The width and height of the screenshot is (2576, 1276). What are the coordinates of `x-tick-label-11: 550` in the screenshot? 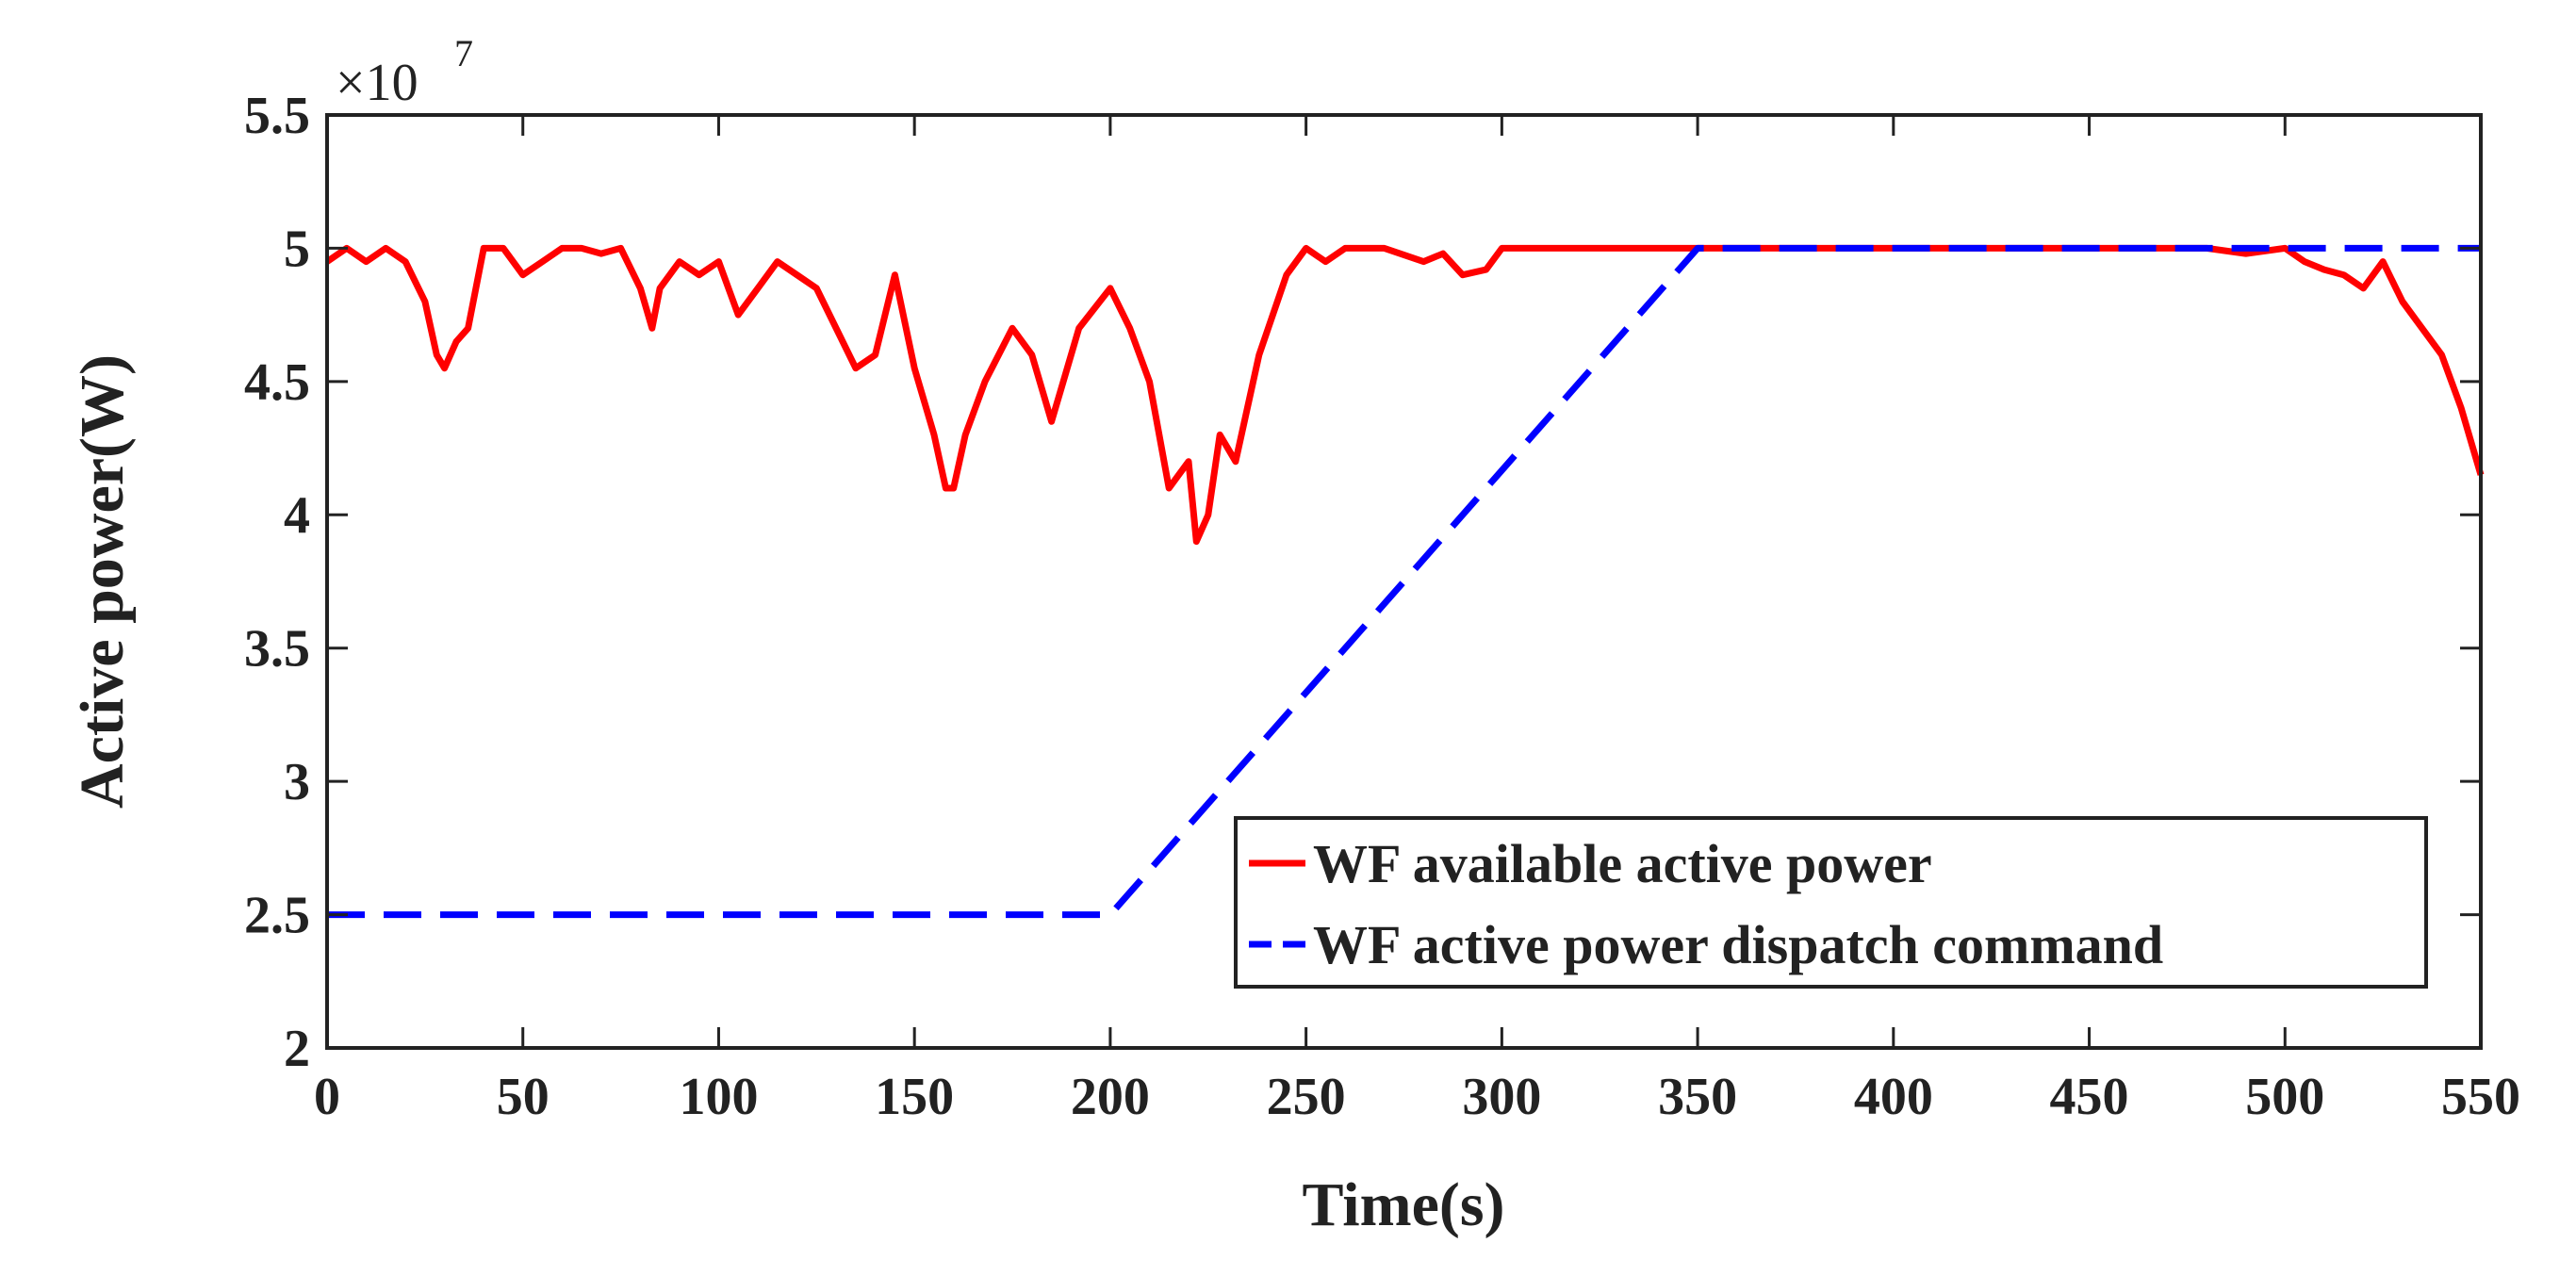 It's located at (2480, 1097).